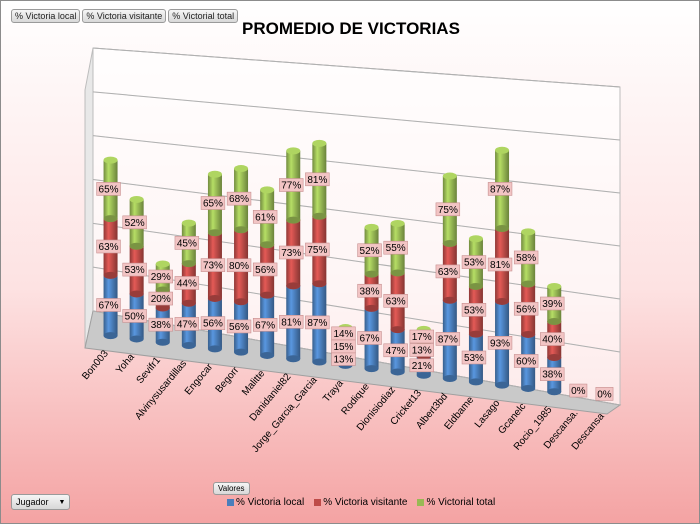  I want to click on data-label: 67%, so click(265, 324).